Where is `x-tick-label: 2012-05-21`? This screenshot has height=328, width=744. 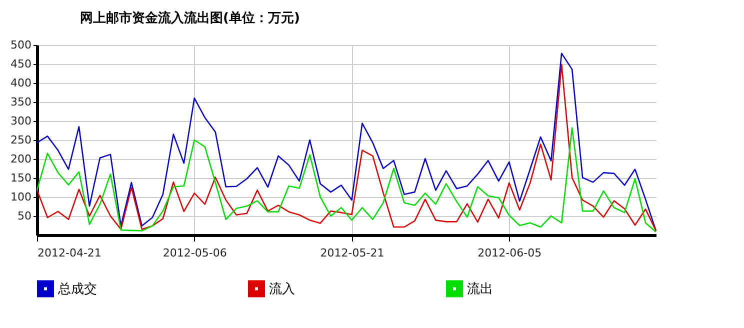
x-tick-label: 2012-05-21 is located at coordinates (352, 253).